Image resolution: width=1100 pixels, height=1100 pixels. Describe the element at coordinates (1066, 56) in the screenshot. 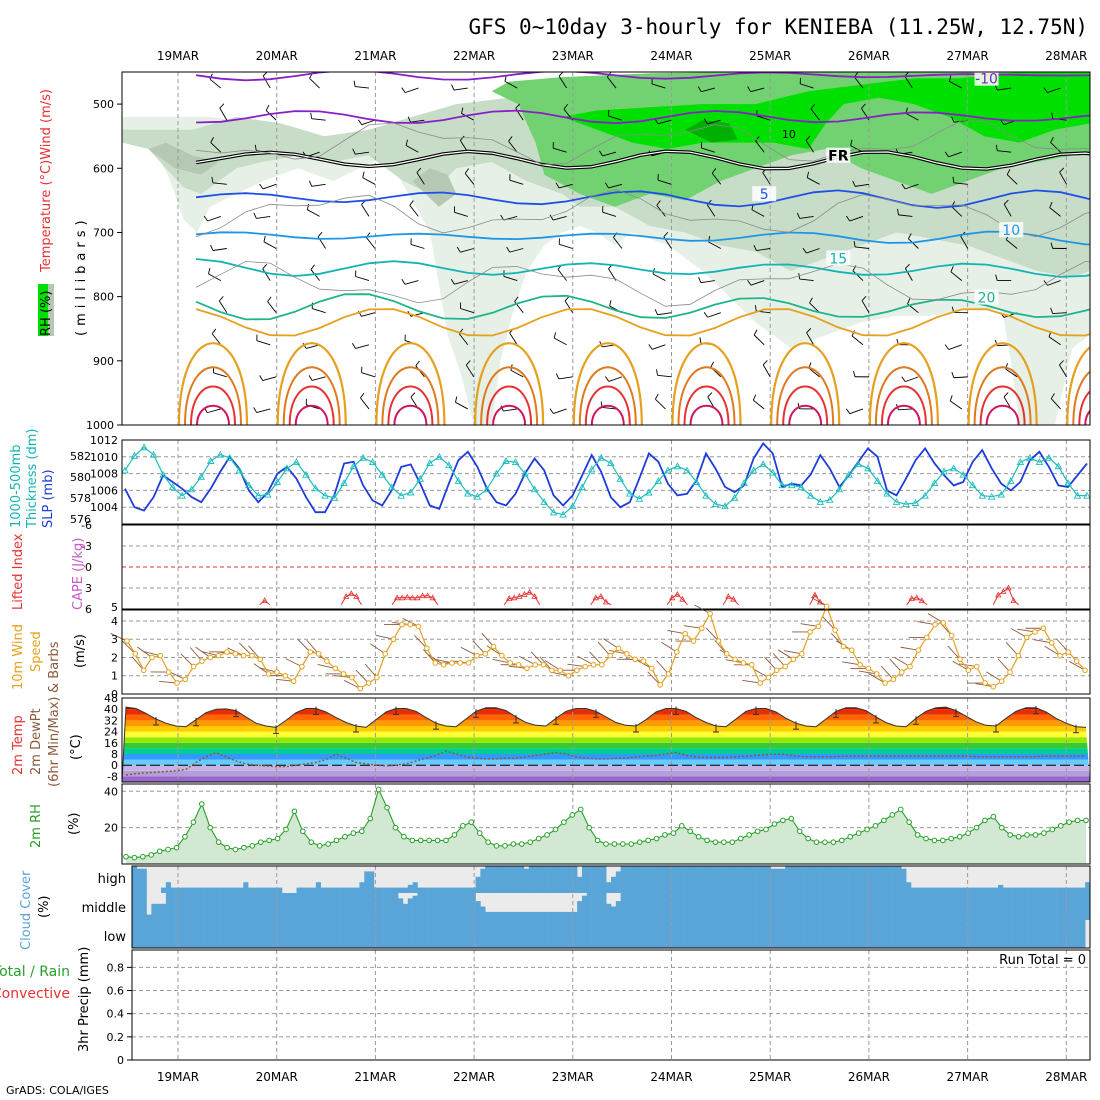

I see `date-label-top: 28MAR` at that location.